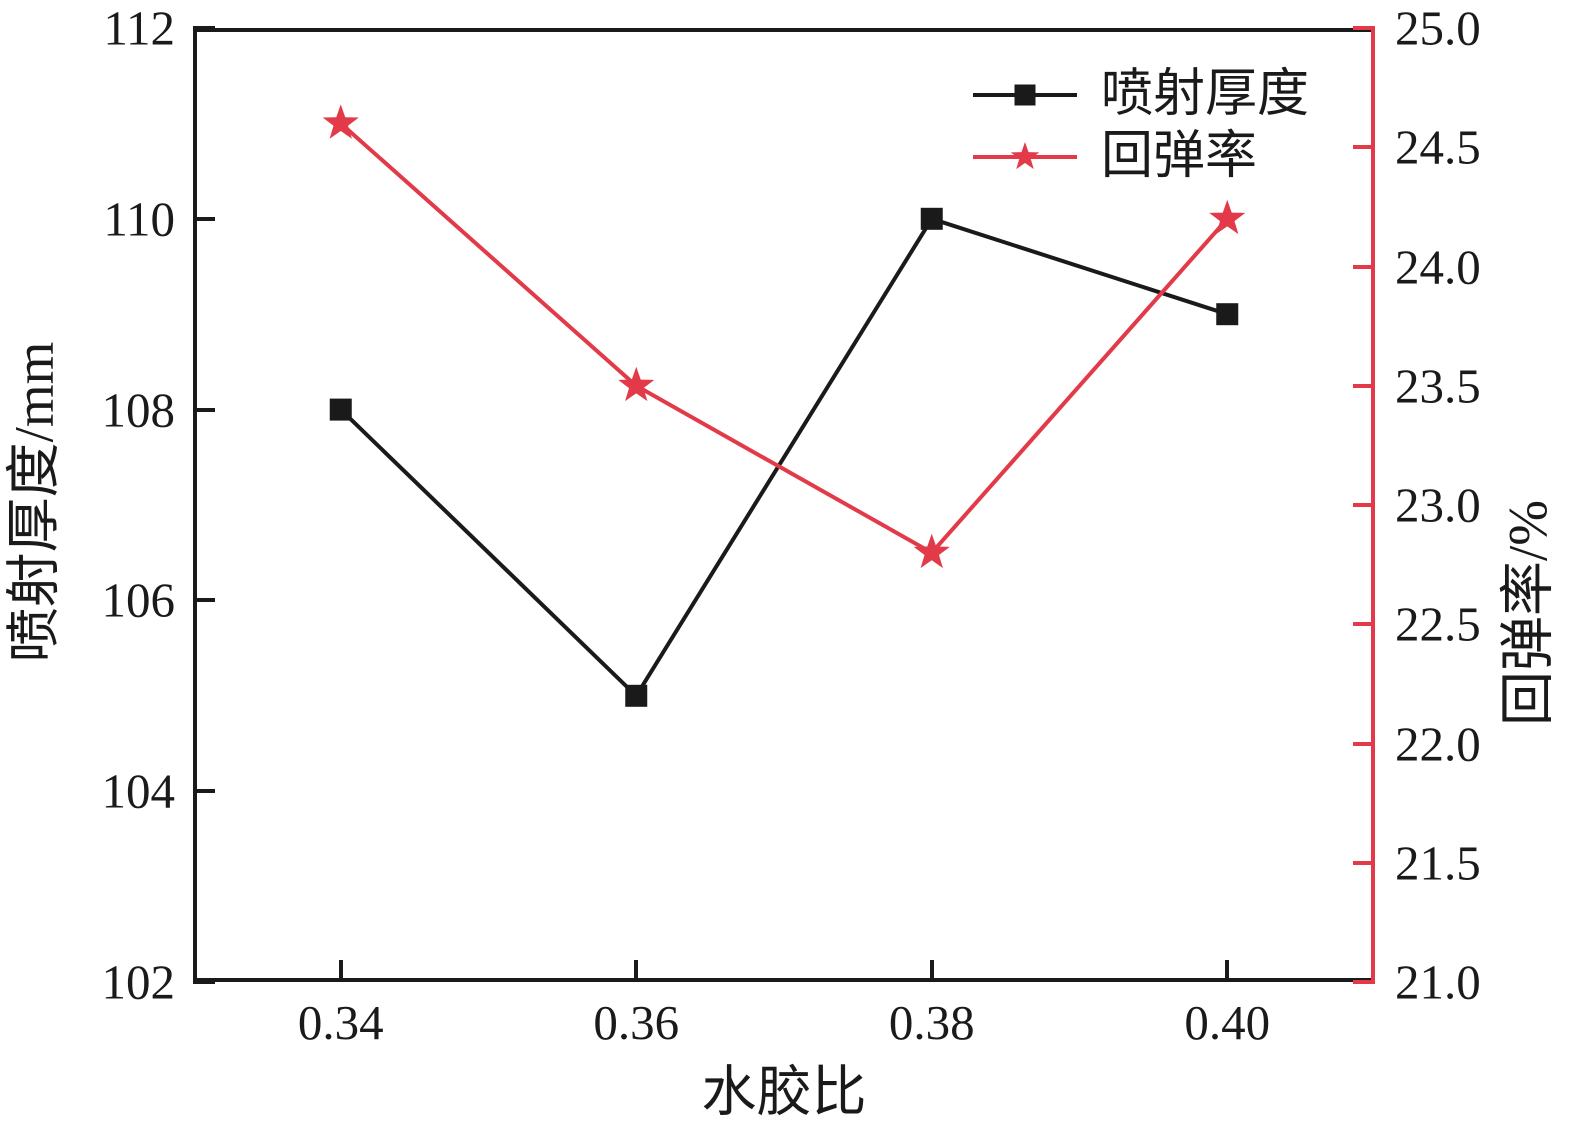 The image size is (1575, 1144). What do you see at coordinates (1438, 624) in the screenshot?
I see `yr-tick-label: 22.5` at bounding box center [1438, 624].